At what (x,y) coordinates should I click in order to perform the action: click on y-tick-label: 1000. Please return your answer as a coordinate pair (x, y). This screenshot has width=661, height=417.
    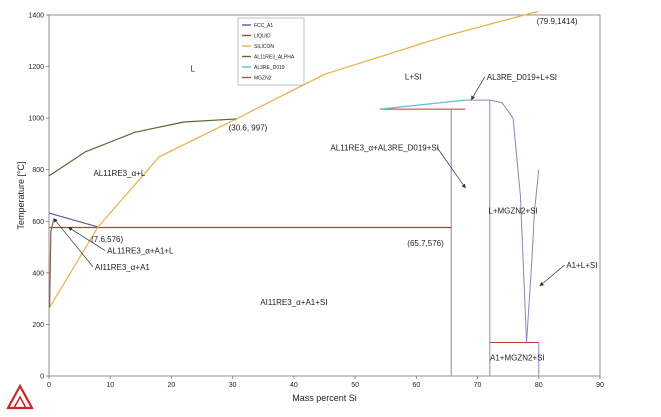
    Looking at the image, I should click on (36, 119).